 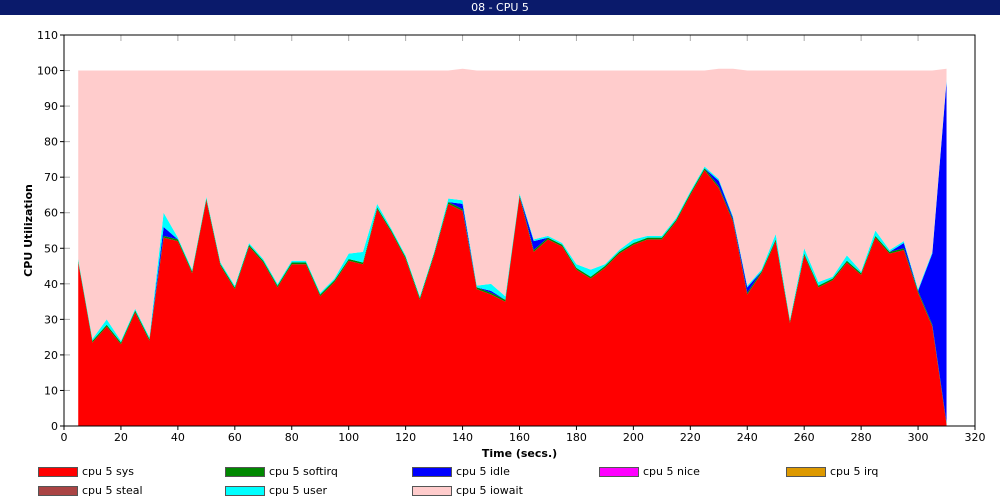 I want to click on legend-label: cpu 5 steal, so click(x=112, y=490).